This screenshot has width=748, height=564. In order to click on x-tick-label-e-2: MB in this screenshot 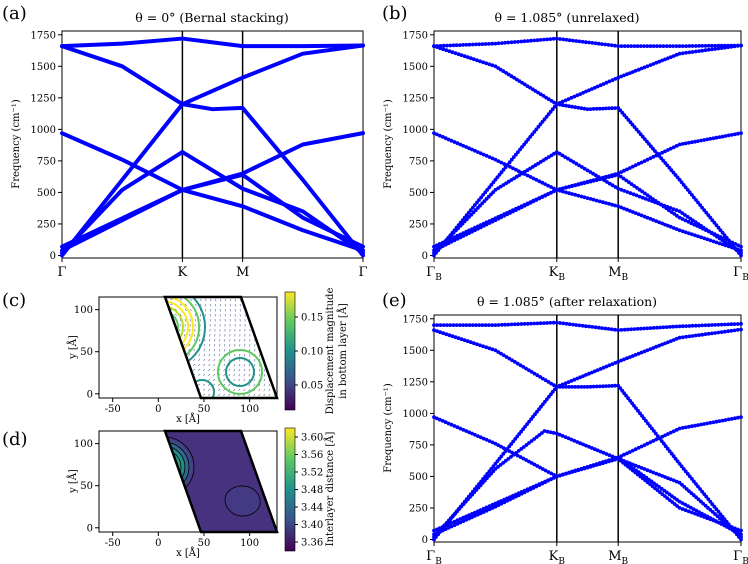, I will do `click(618, 556)`.